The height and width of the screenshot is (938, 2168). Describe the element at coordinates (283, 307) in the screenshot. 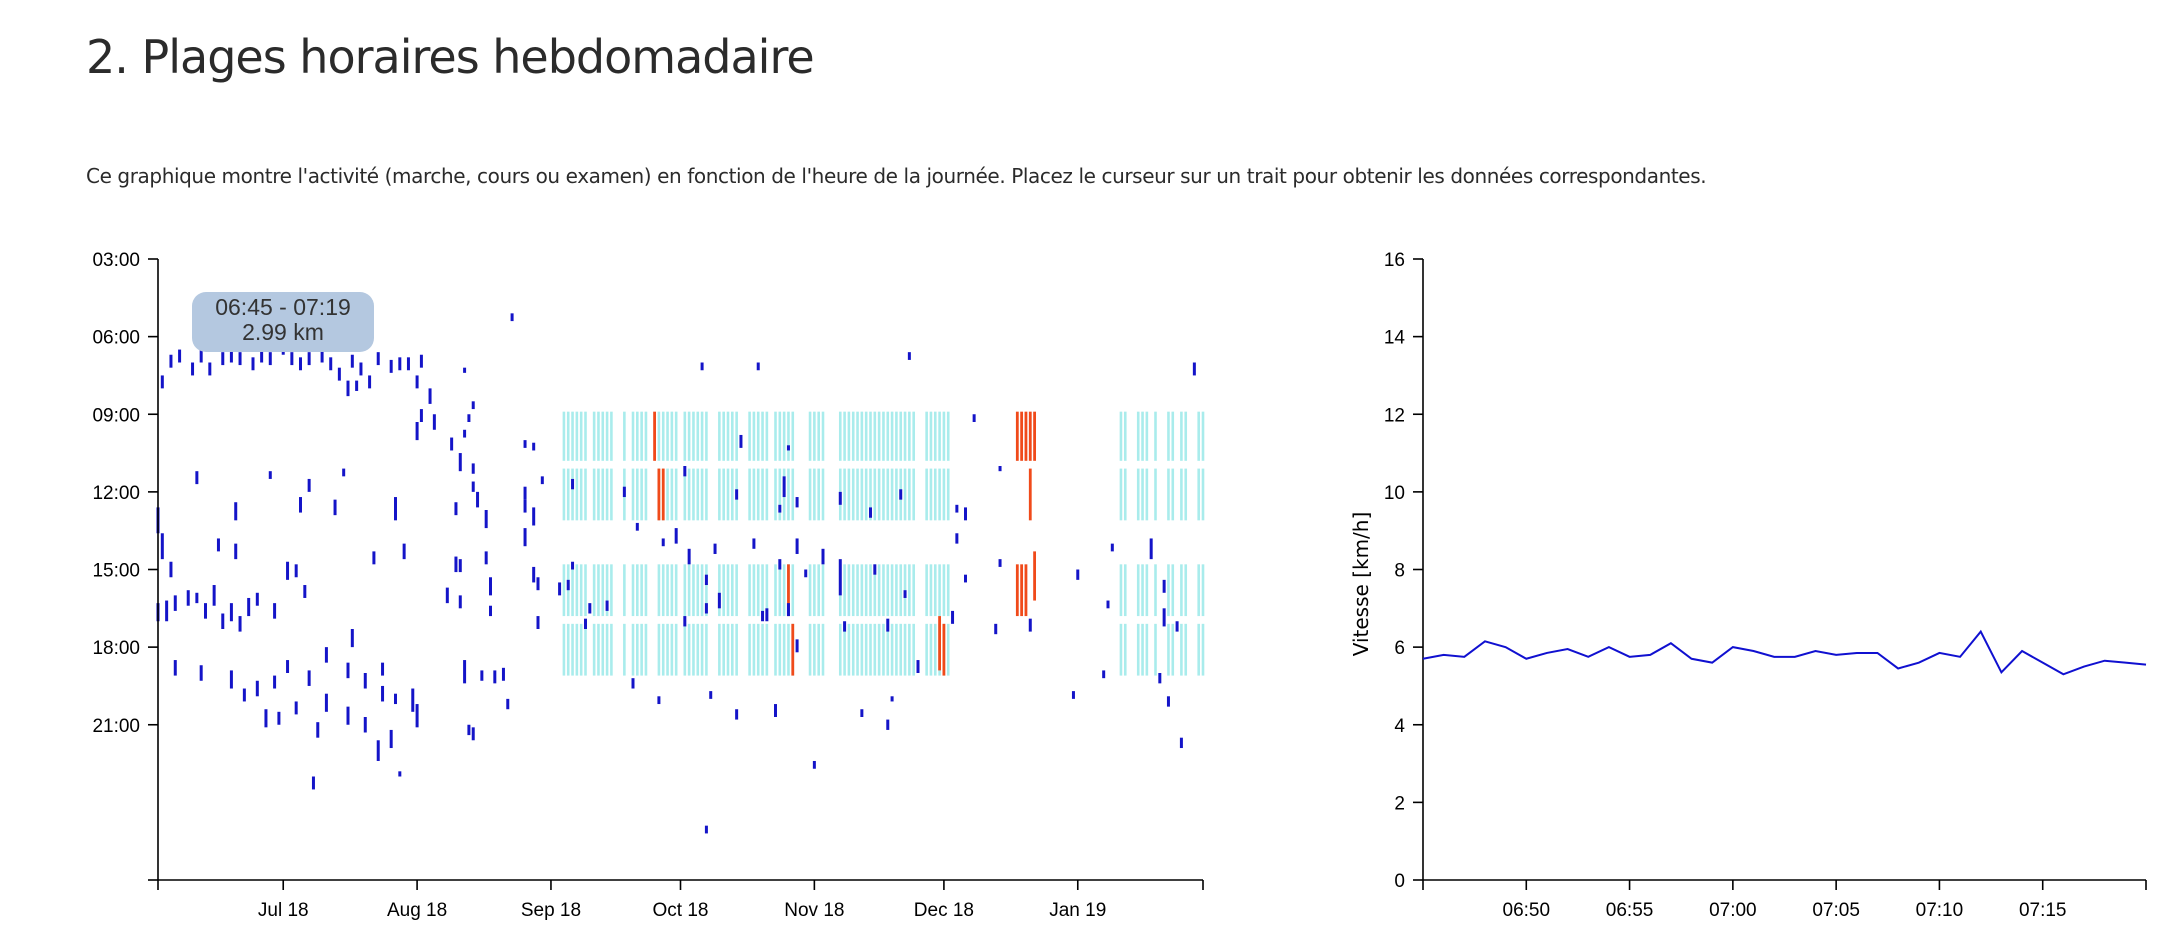

I see `tooltip-time-range: 06:45 - 07:19` at that location.